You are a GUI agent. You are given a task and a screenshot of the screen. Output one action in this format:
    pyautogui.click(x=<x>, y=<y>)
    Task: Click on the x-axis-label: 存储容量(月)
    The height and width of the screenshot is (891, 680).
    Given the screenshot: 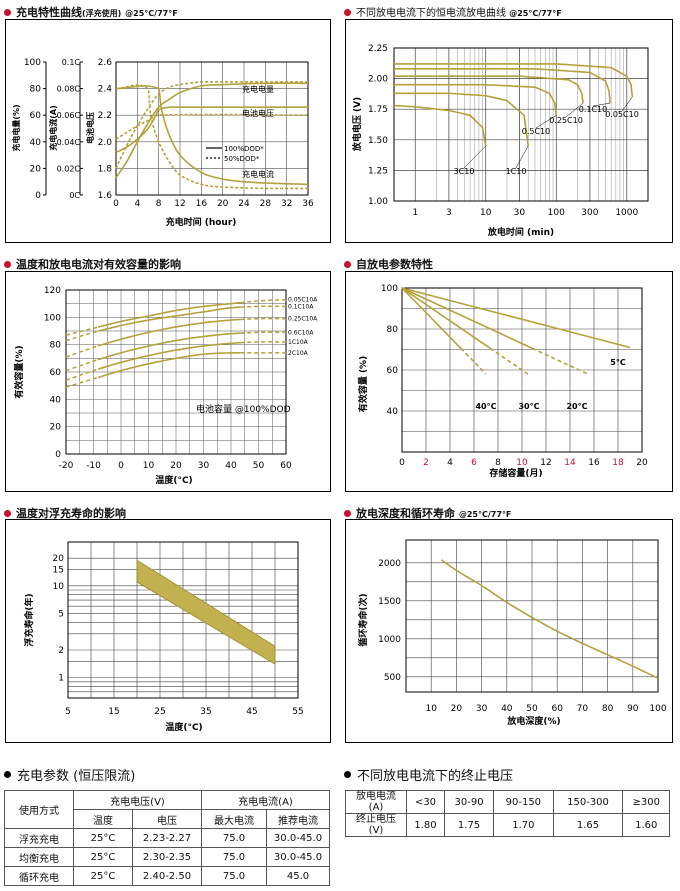 What is the action you would take?
    pyautogui.click(x=515, y=473)
    